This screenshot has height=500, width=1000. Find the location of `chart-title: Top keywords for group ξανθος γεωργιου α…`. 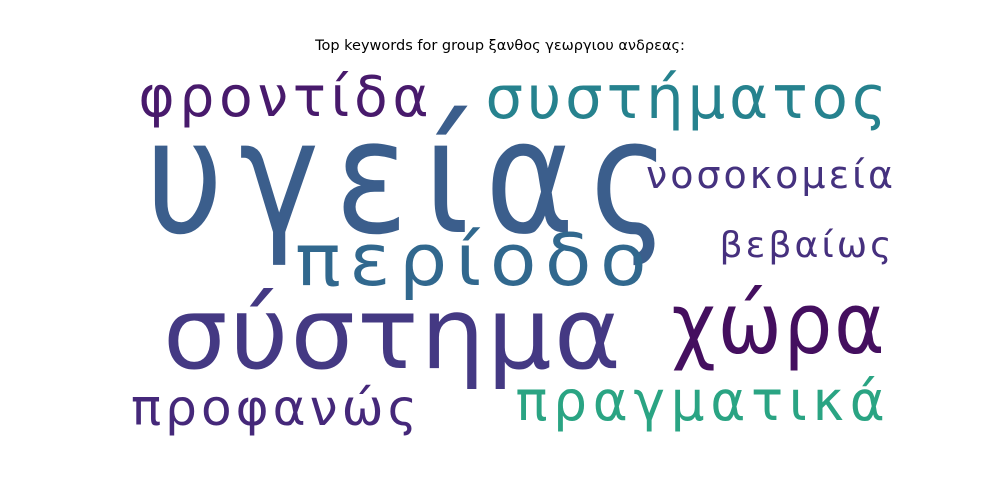

chart-title: Top keywords for group ξανθος γεωργιου α… is located at coordinates (500, 46).